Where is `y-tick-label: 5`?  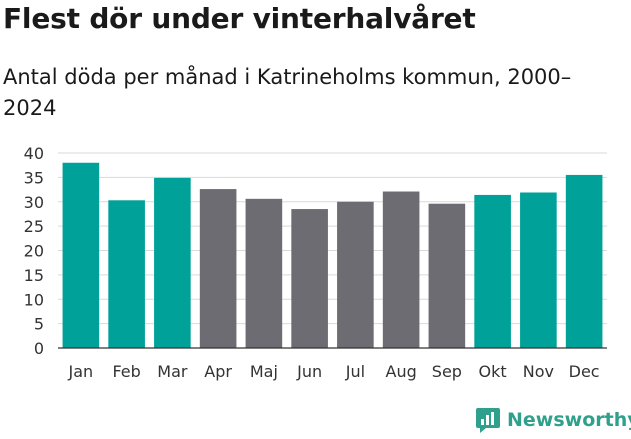
y-tick-label: 5 is located at coordinates (39, 324).